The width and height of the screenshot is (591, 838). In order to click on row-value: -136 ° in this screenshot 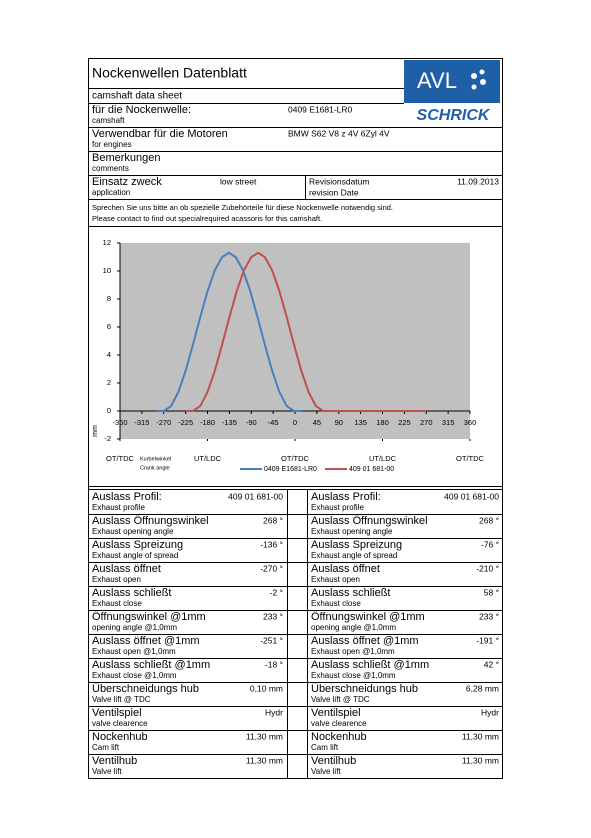, I will do `click(271, 544)`.